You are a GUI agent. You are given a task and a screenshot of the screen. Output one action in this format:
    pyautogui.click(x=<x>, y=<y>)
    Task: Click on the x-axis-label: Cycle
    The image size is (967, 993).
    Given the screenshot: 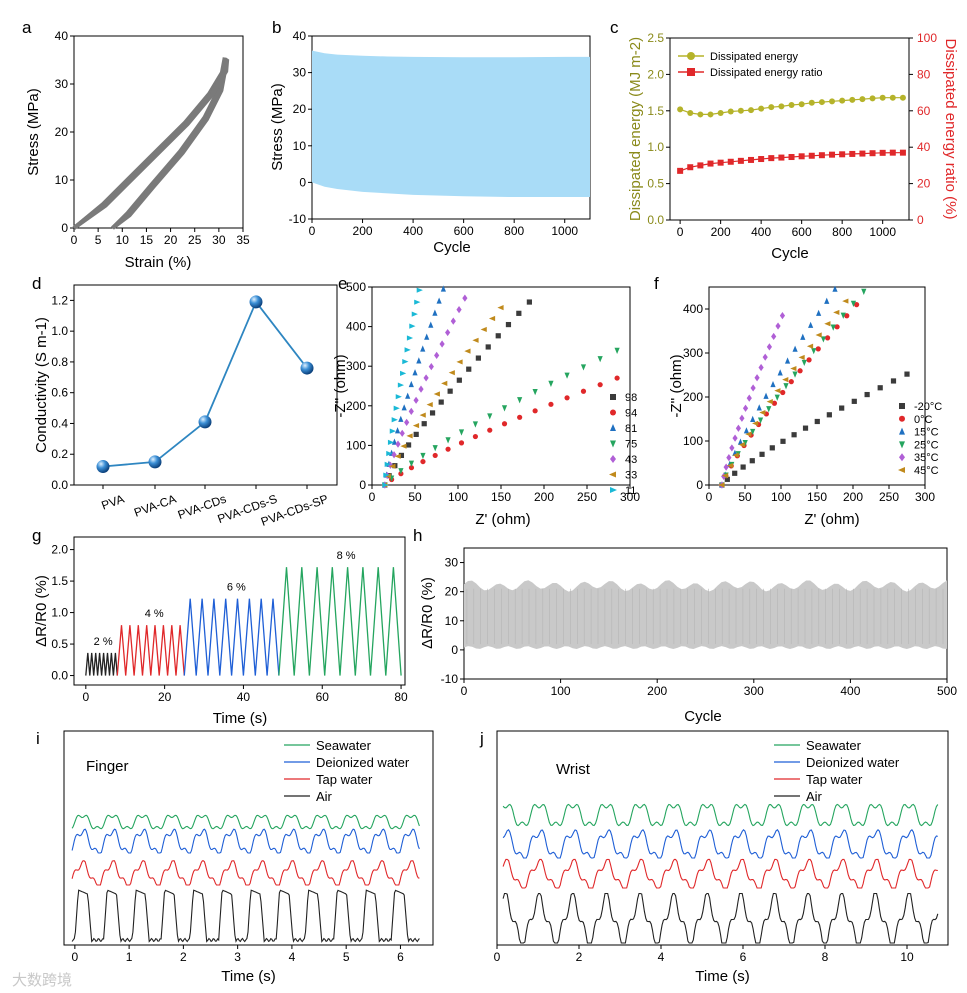 What is the action you would take?
    pyautogui.click(x=452, y=247)
    